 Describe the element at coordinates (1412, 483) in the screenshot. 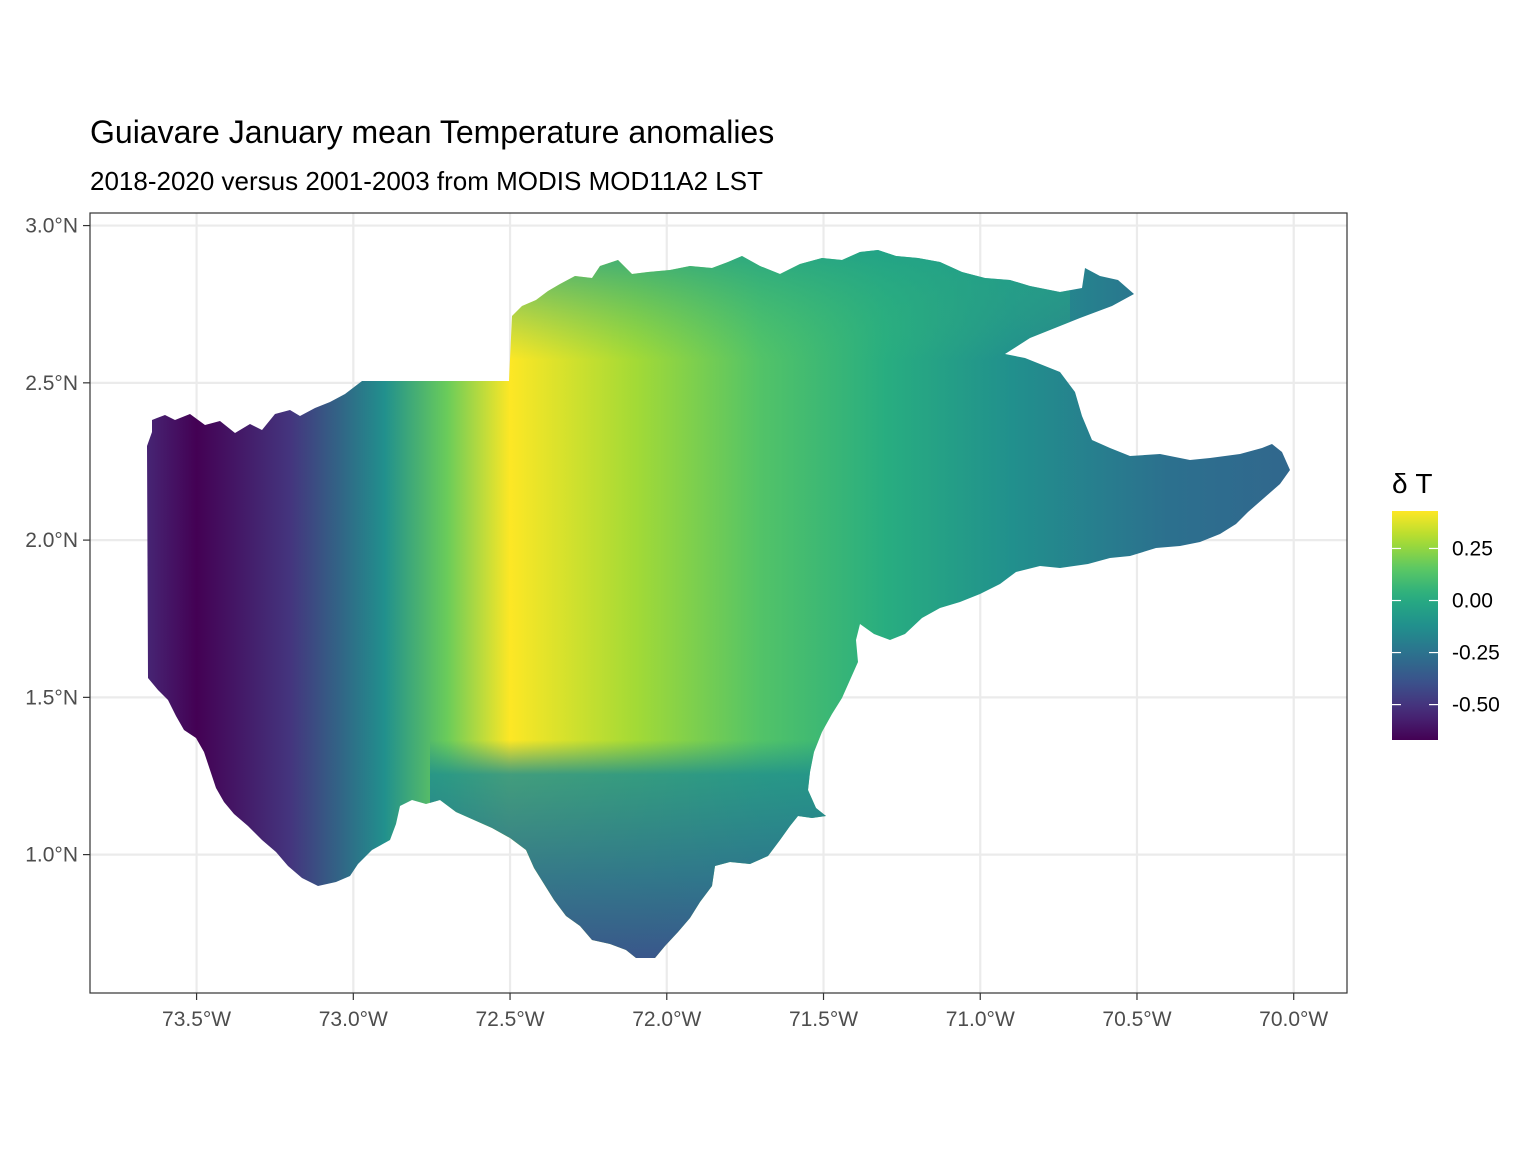

I see `legend-title: δ T` at that location.